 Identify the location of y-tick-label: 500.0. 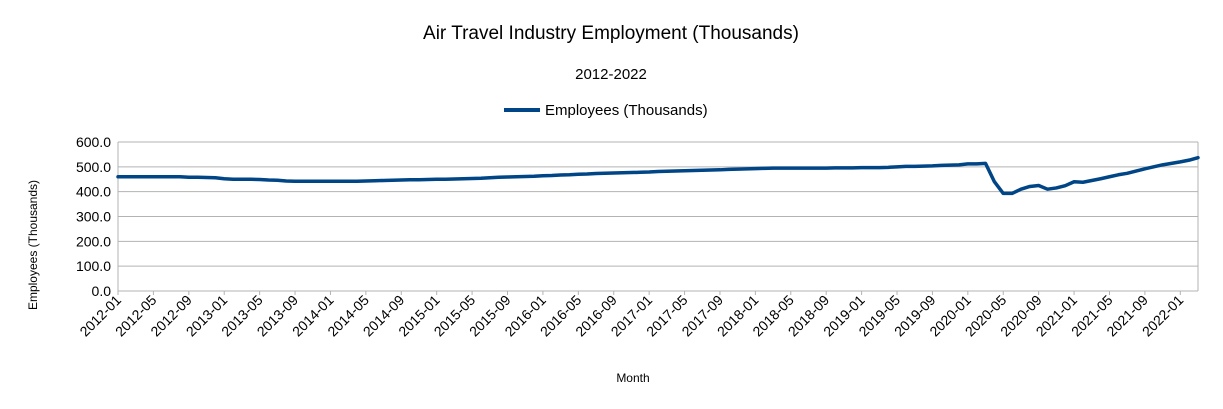
(93, 167).